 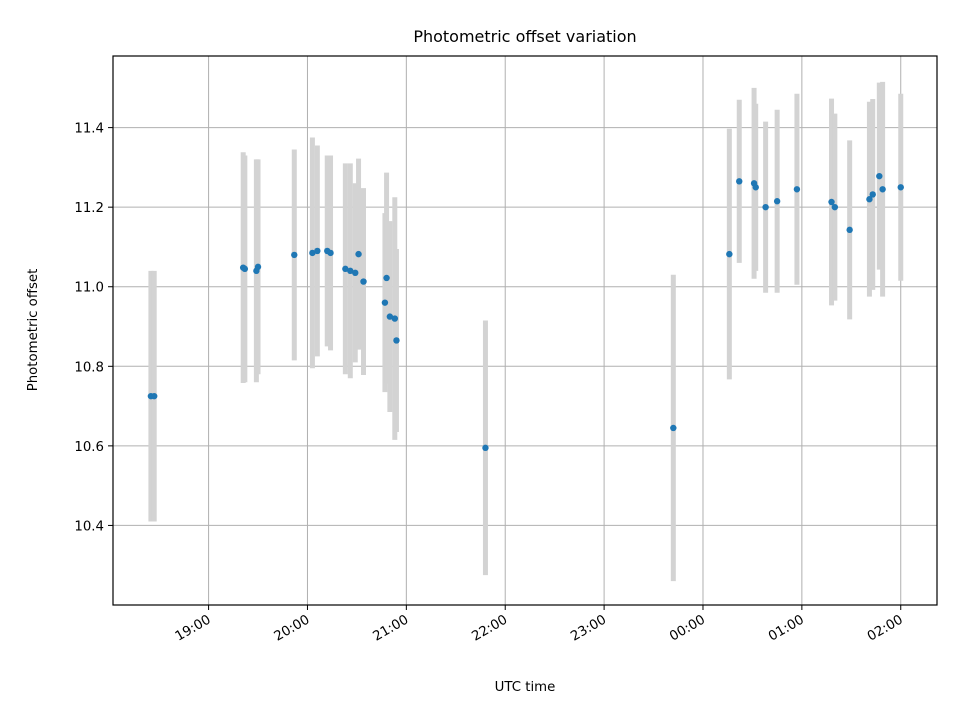 What do you see at coordinates (525, 687) in the screenshot?
I see `x-axis-label: UTC time` at bounding box center [525, 687].